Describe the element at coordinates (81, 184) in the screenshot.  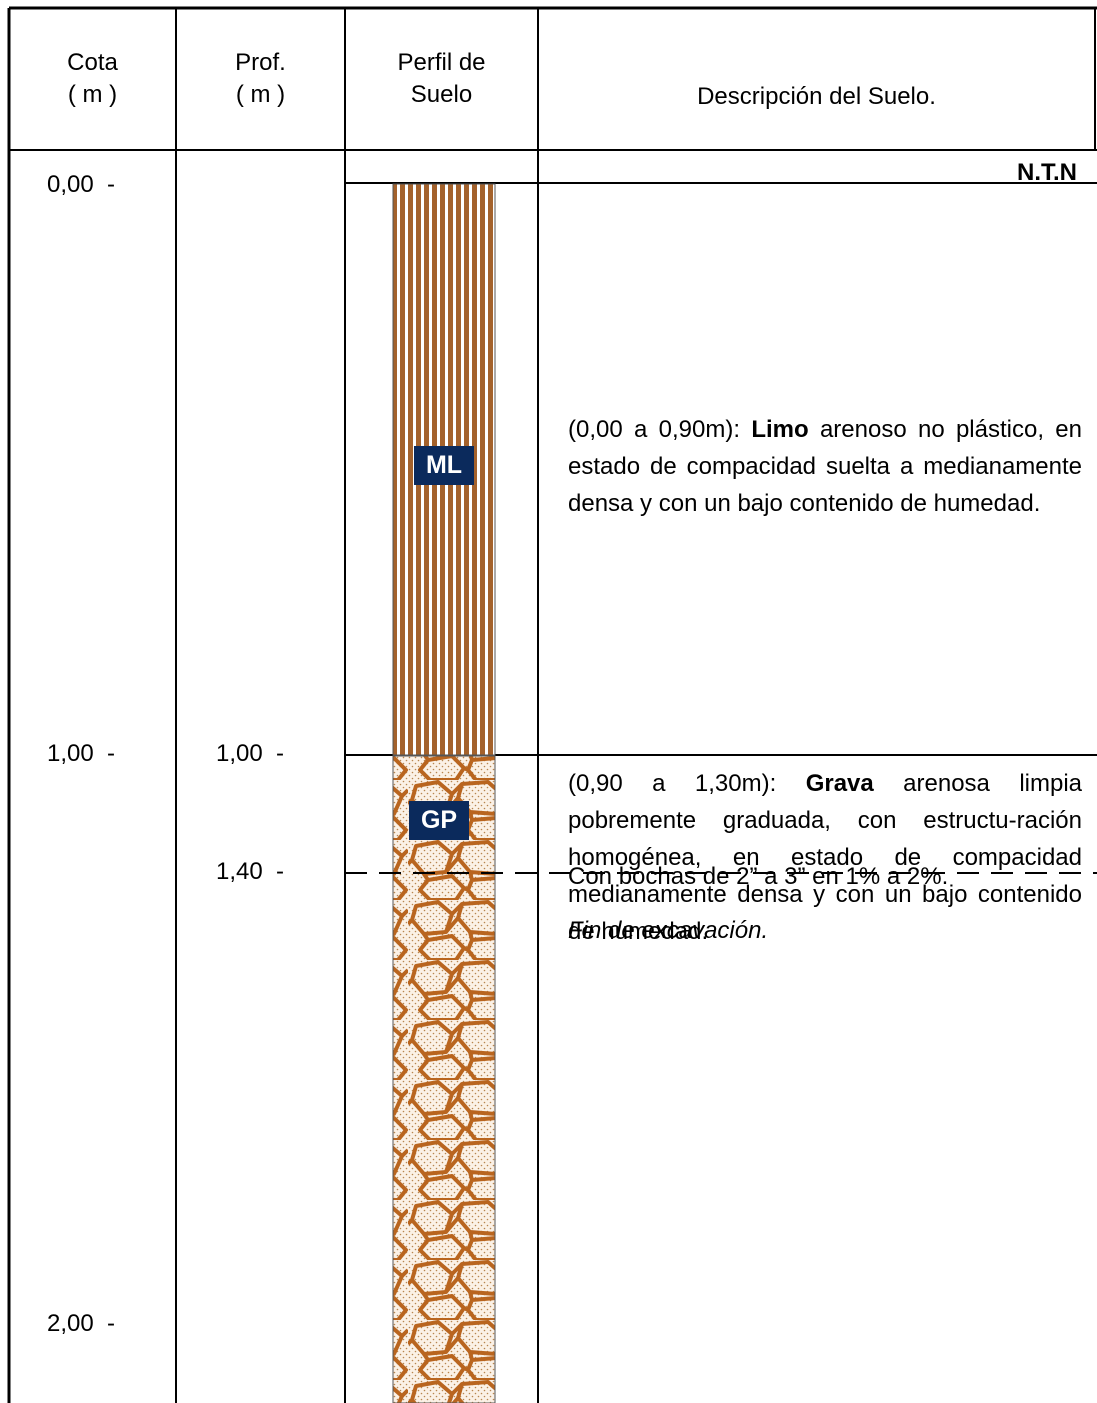
I see `cota-label: 0,00 -` at that location.